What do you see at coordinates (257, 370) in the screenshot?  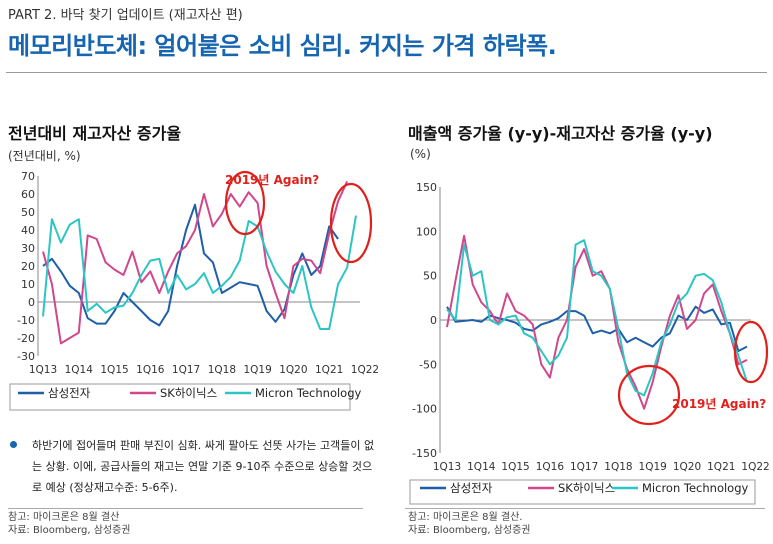 I see `chart1-x-tick-label: 1Q19` at bounding box center [257, 370].